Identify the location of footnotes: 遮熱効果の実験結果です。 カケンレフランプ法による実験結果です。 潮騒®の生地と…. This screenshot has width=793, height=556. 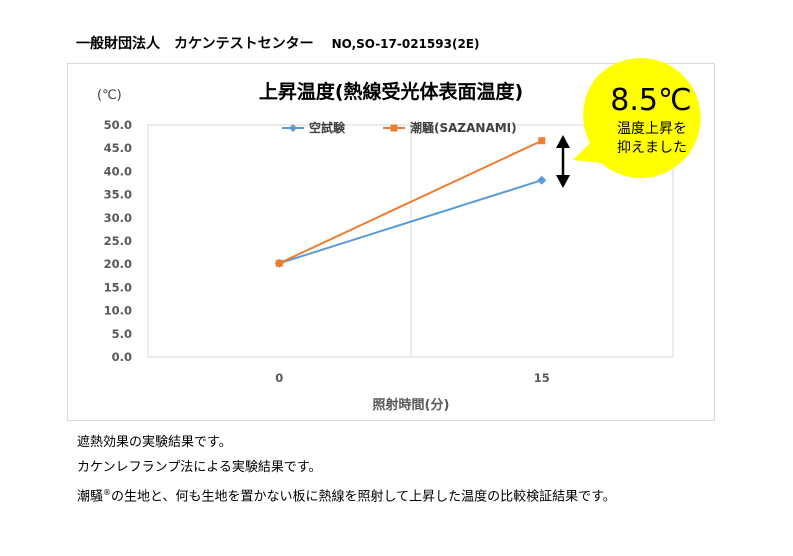
(346, 469).